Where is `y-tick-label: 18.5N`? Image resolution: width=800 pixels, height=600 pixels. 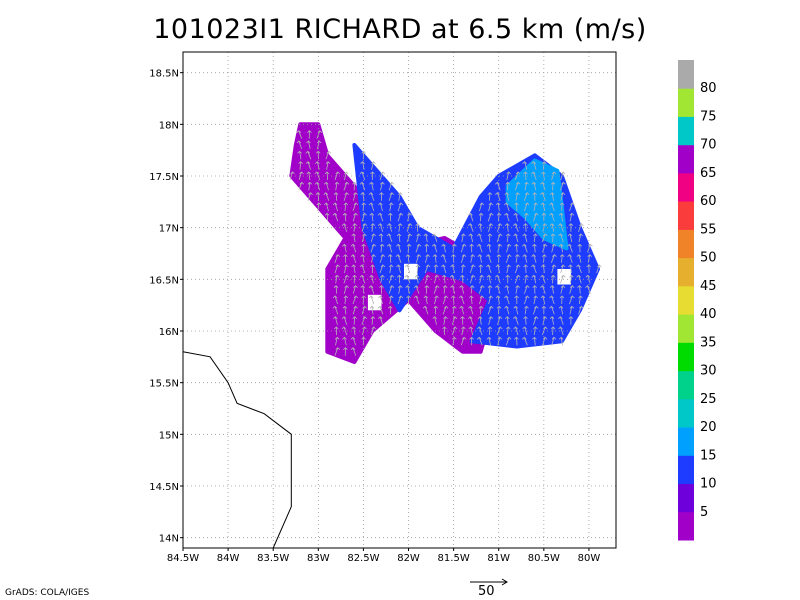 y-tick-label: 18.5N is located at coordinates (164, 74).